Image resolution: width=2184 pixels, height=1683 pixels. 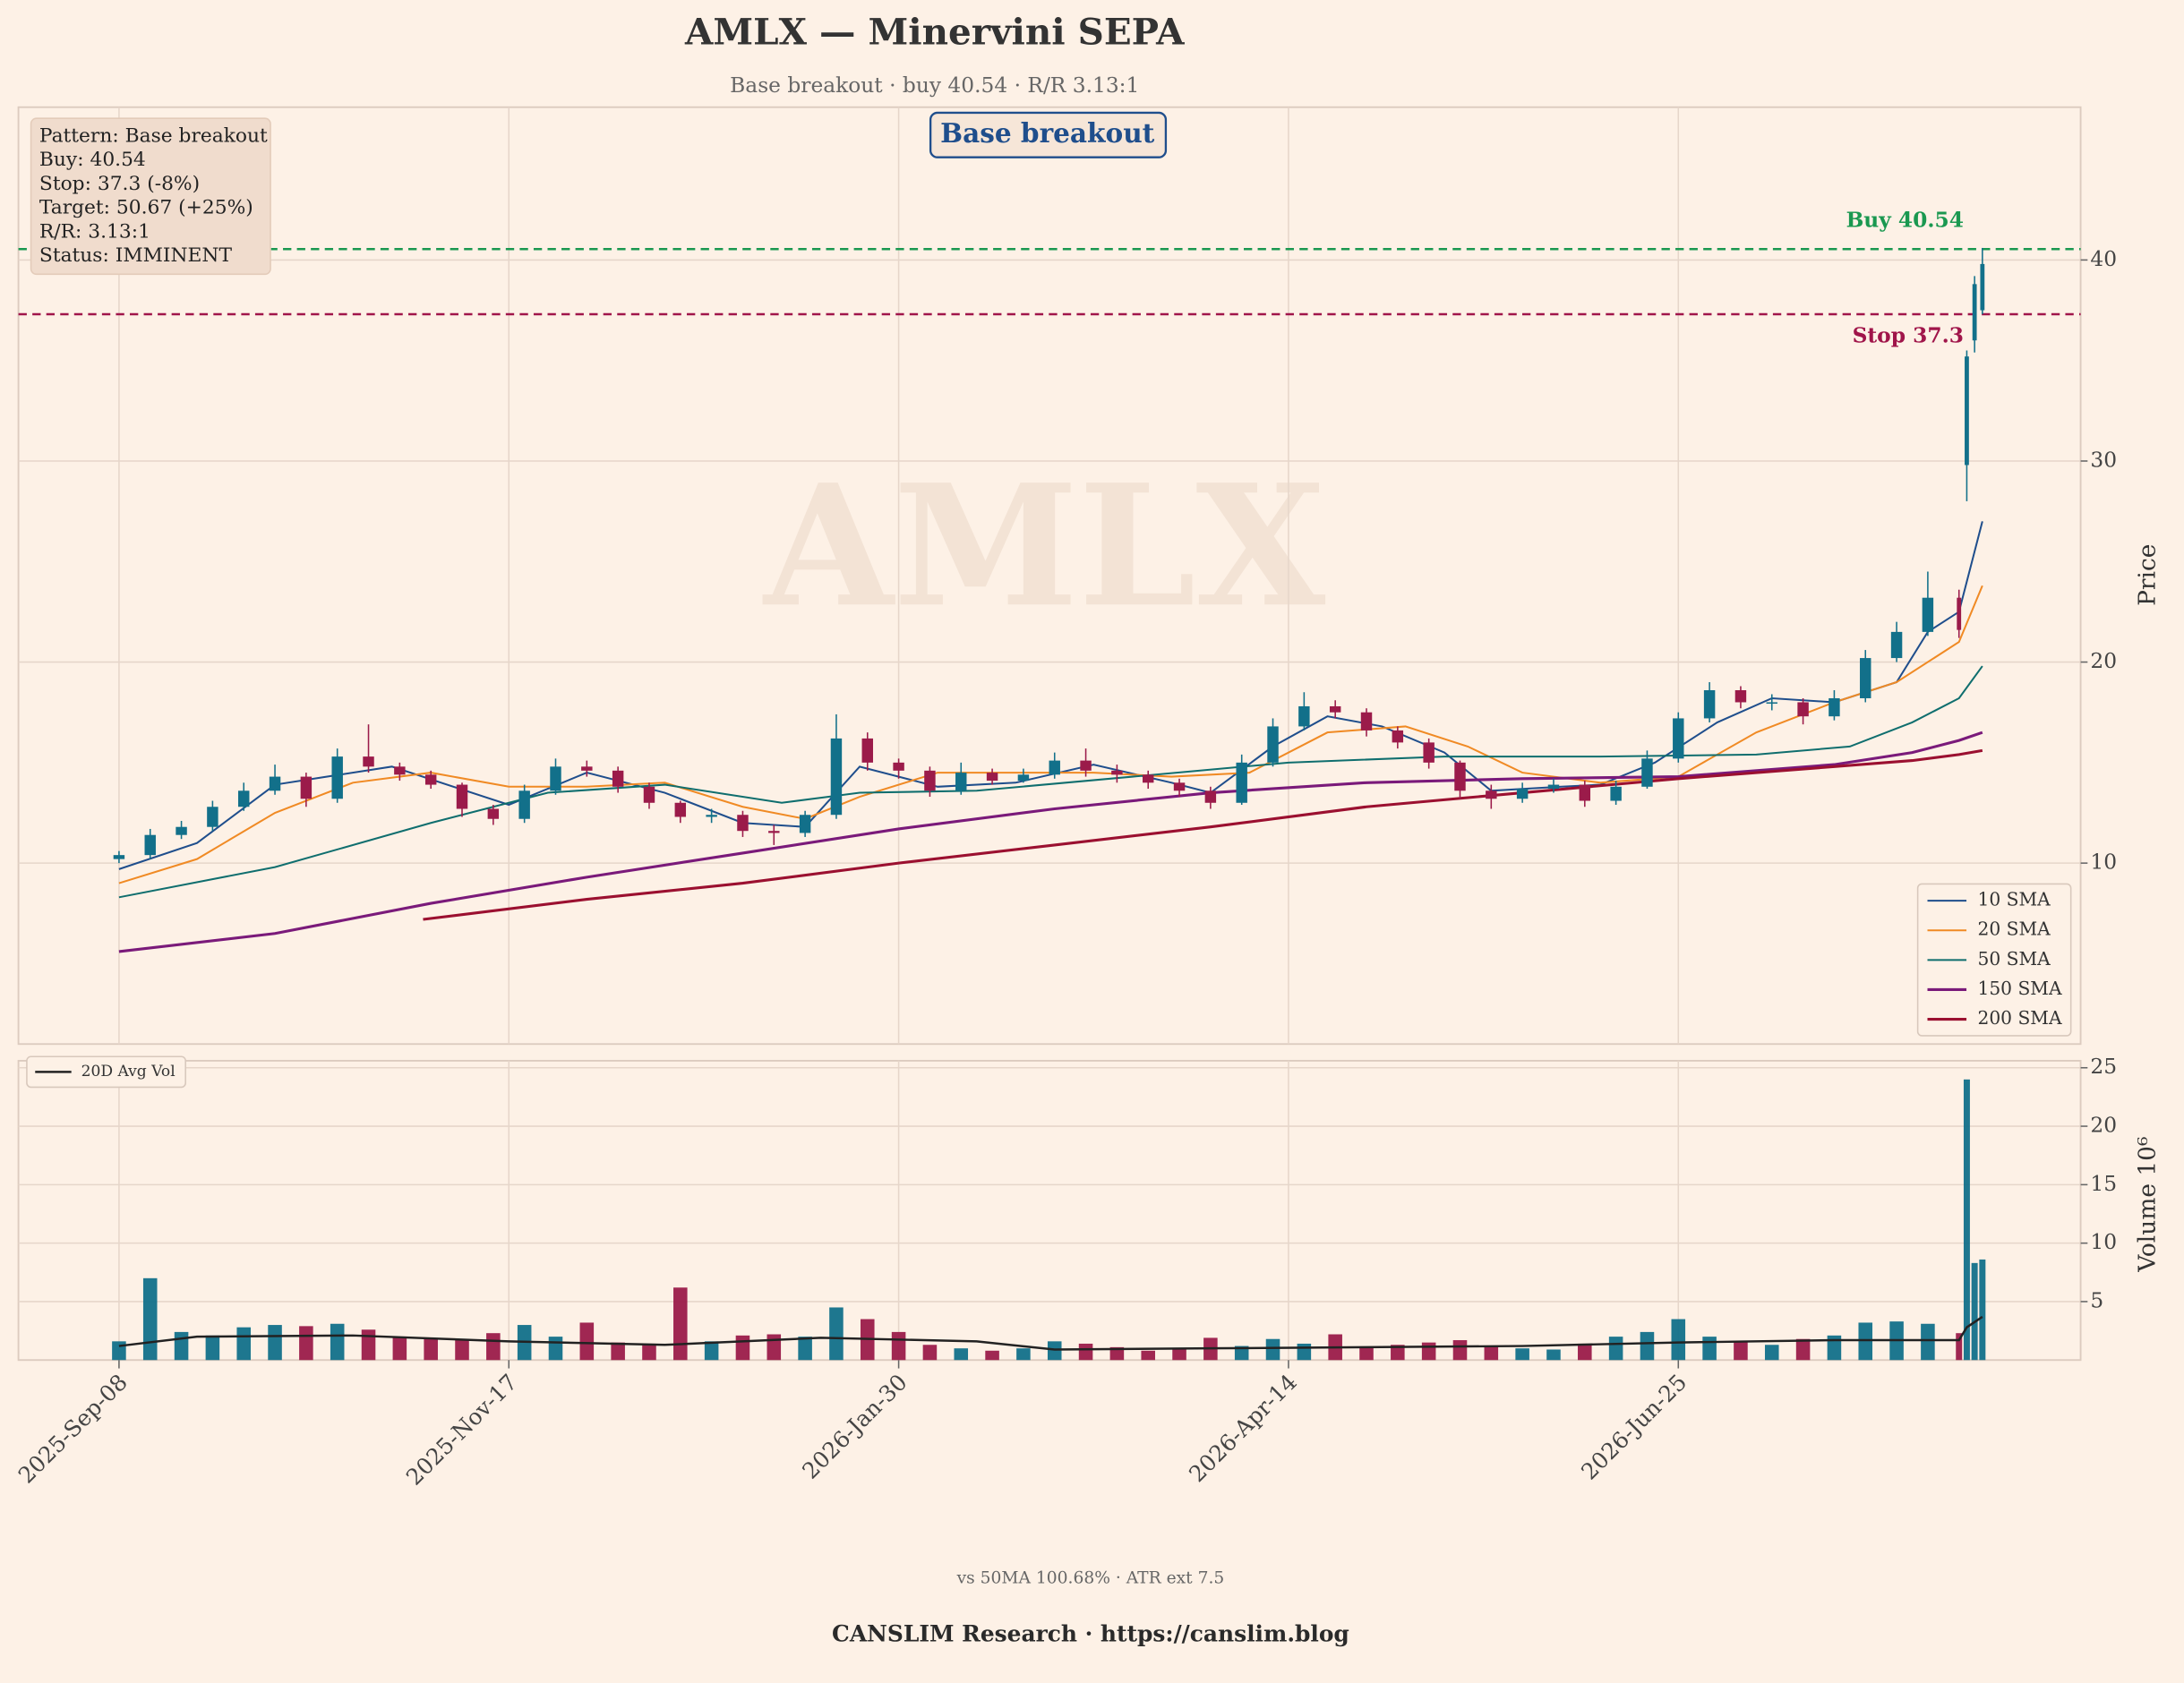 What do you see at coordinates (2103, 661) in the screenshot?
I see `y-tick-label: 20` at bounding box center [2103, 661].